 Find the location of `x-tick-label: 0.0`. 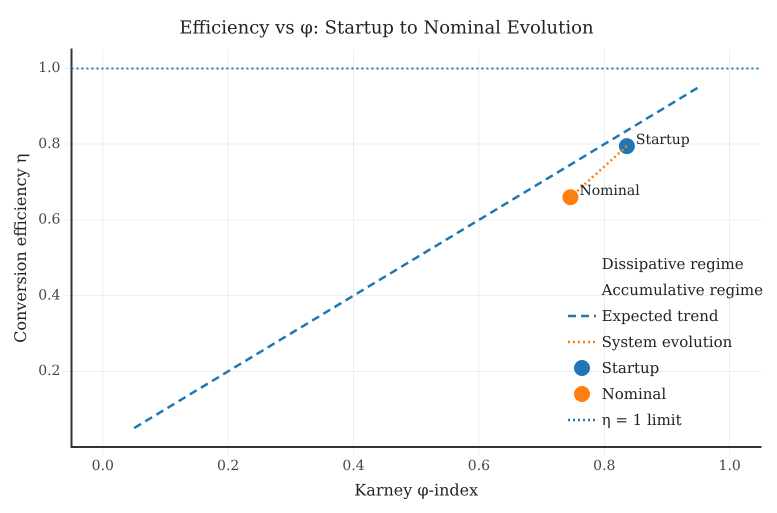

x-tick-label: 0.0 is located at coordinates (103, 466).